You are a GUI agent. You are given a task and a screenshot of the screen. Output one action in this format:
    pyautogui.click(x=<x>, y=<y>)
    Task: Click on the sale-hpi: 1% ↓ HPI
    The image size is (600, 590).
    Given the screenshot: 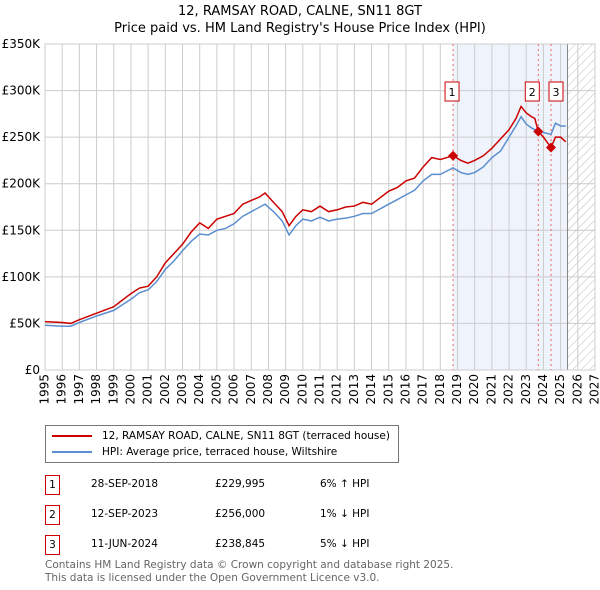 What is the action you would take?
    pyautogui.click(x=345, y=514)
    